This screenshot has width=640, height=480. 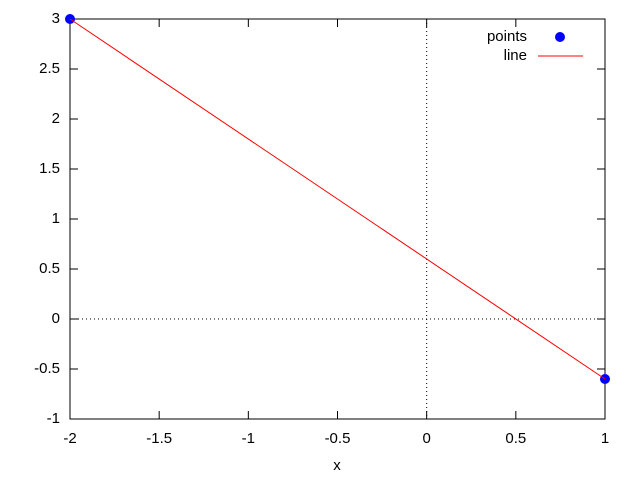 I want to click on y-tick-label: 1, so click(x=56, y=218).